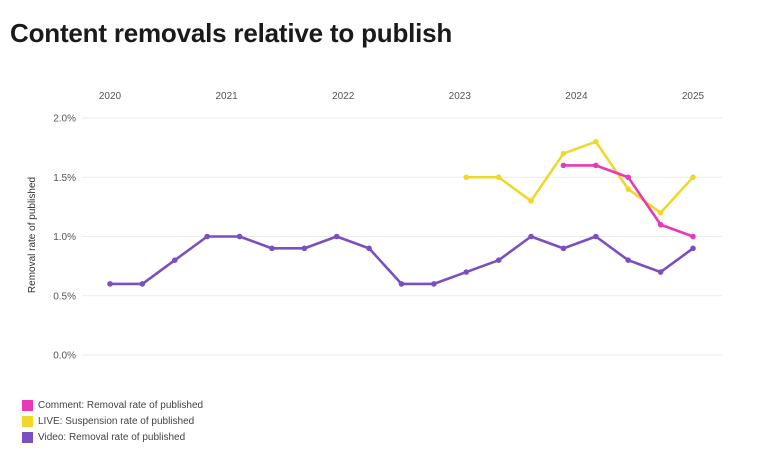 The image size is (768, 459). Describe the element at coordinates (64, 296) in the screenshot. I see `y-tick-label: 0.5%` at that location.